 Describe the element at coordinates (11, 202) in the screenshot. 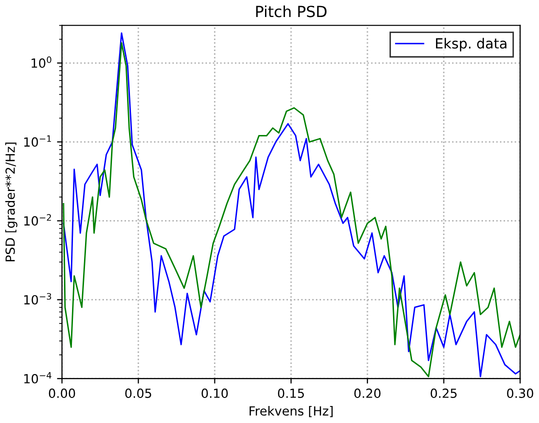

I see `y-axis-title: PSD [grader**2/Hz]` at that location.